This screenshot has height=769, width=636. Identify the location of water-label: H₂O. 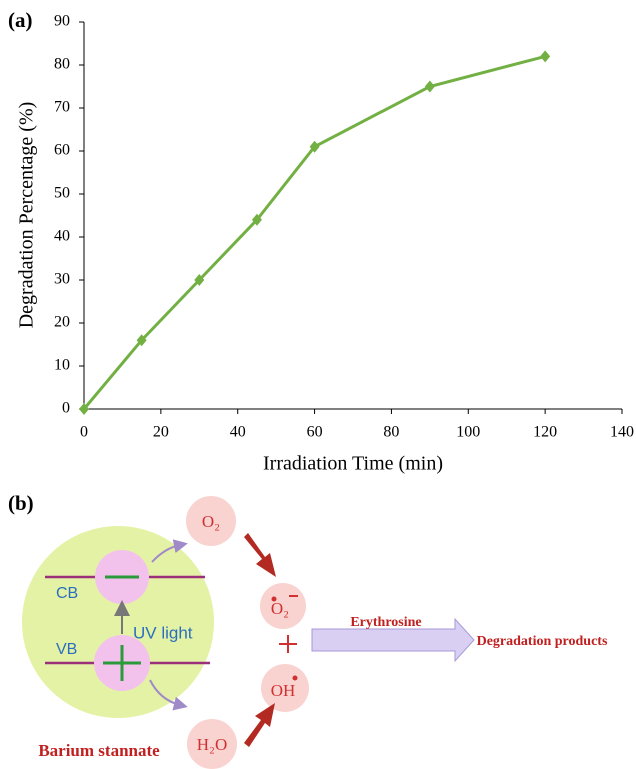
(212, 744).